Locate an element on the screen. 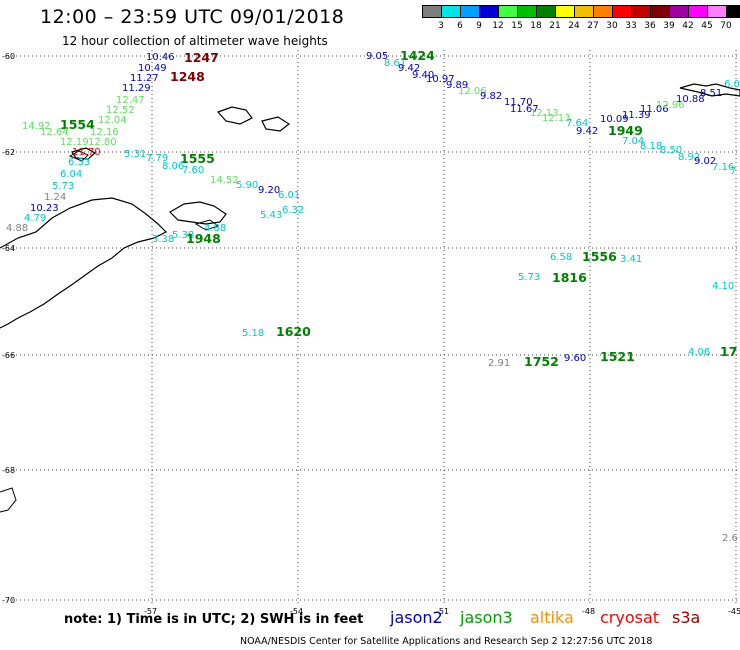 This screenshot has height=650, width=740. color-legend is located at coordinates (581, 11).